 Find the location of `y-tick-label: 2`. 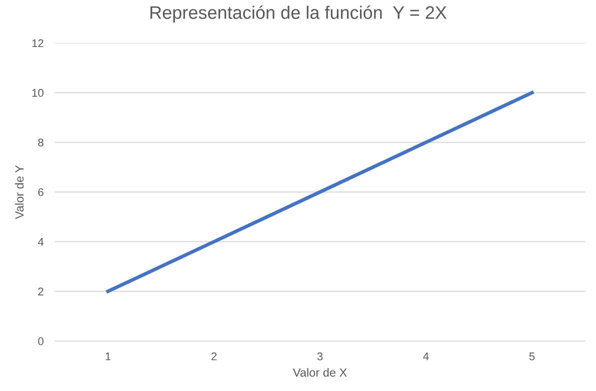

y-tick-label: 2 is located at coordinates (41, 292).